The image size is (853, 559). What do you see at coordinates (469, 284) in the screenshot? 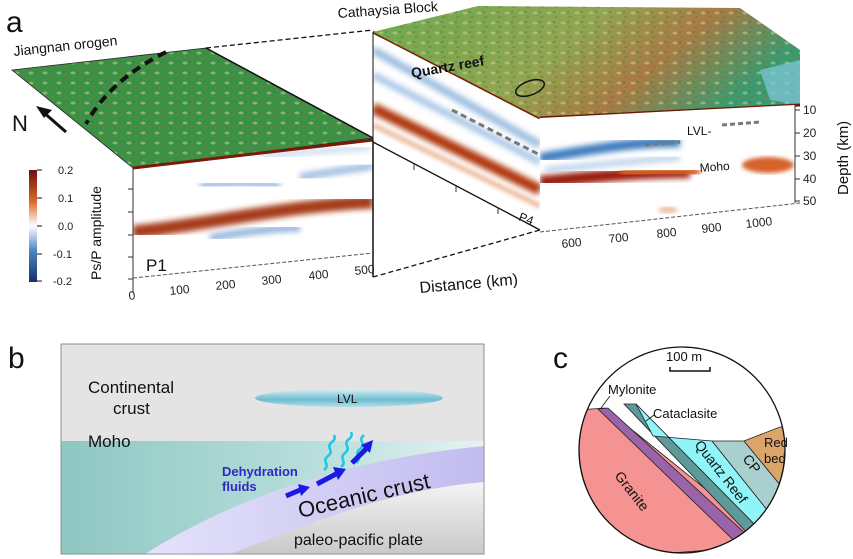
I see `distance-axis-label: Distance (km)` at bounding box center [469, 284].